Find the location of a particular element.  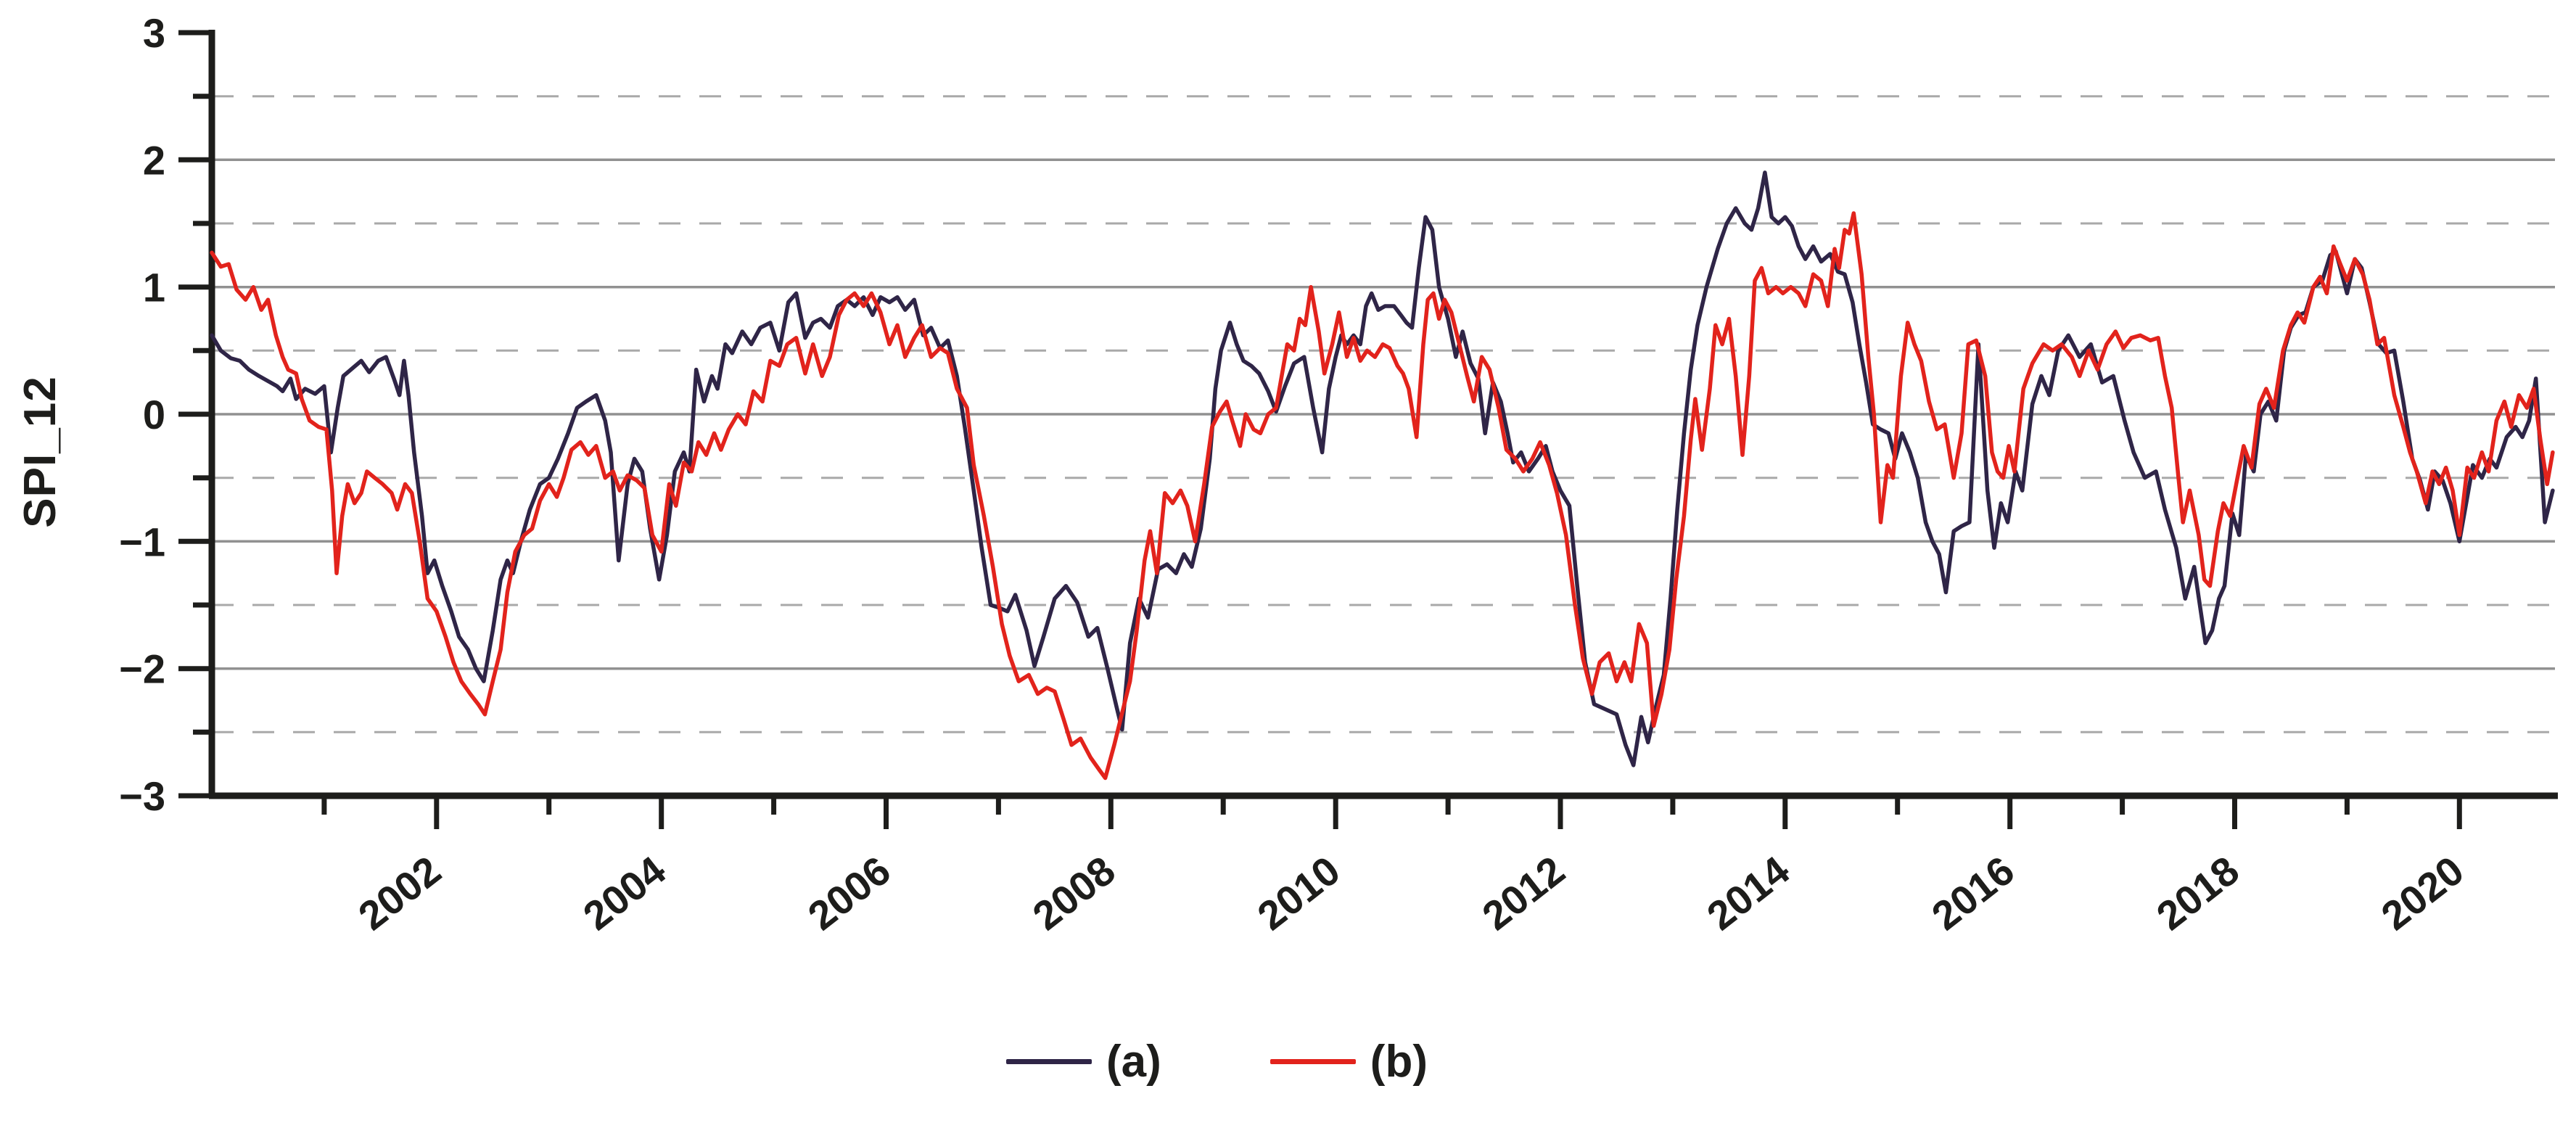

legend: (a) (b) is located at coordinates (1252, 1061).